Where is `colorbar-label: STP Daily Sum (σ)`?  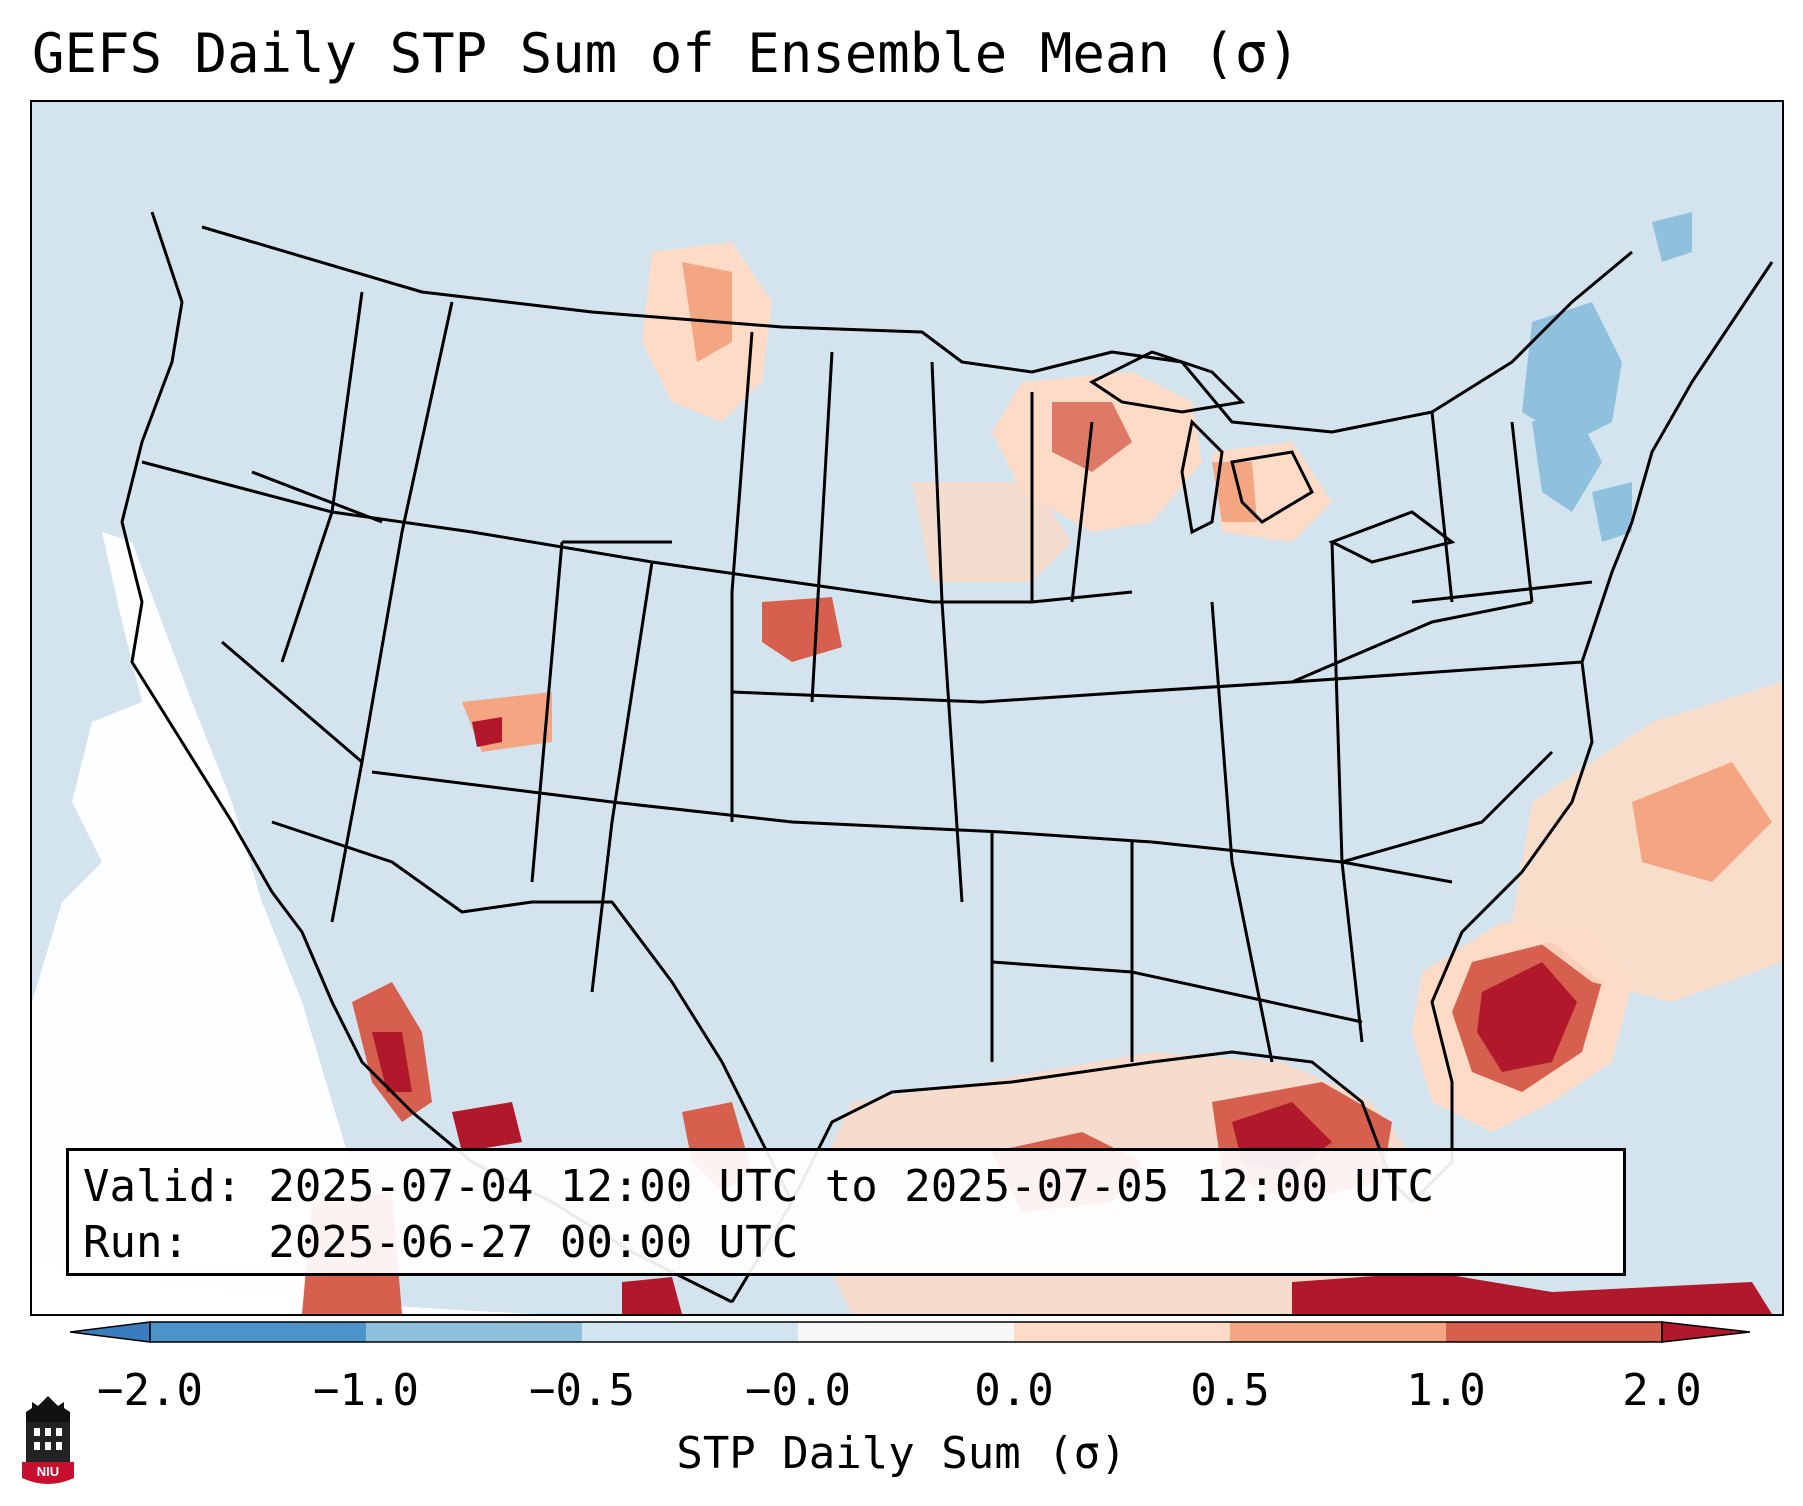 colorbar-label: STP Daily Sum (σ) is located at coordinates (901, 1453).